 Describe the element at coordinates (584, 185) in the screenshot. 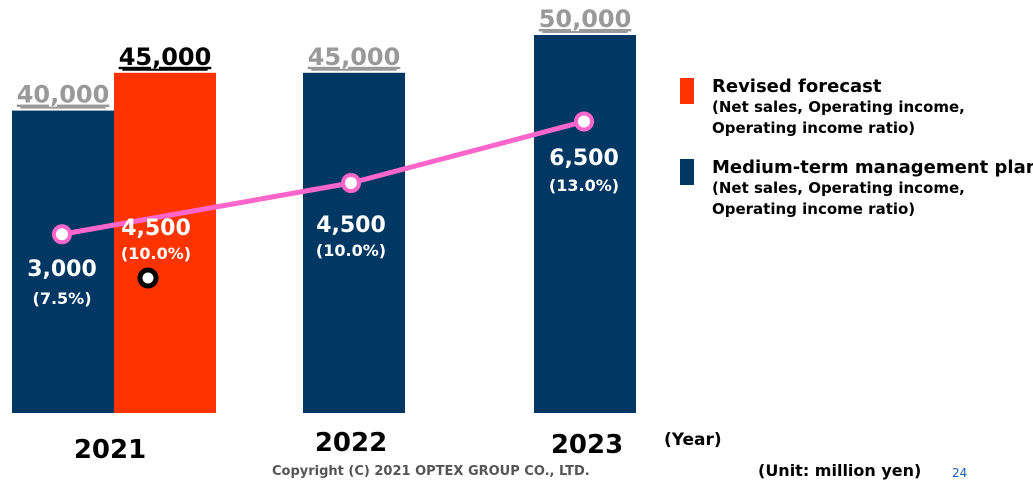

I see `operating-income-ratio-label-2023-plan: (13.0%)` at that location.